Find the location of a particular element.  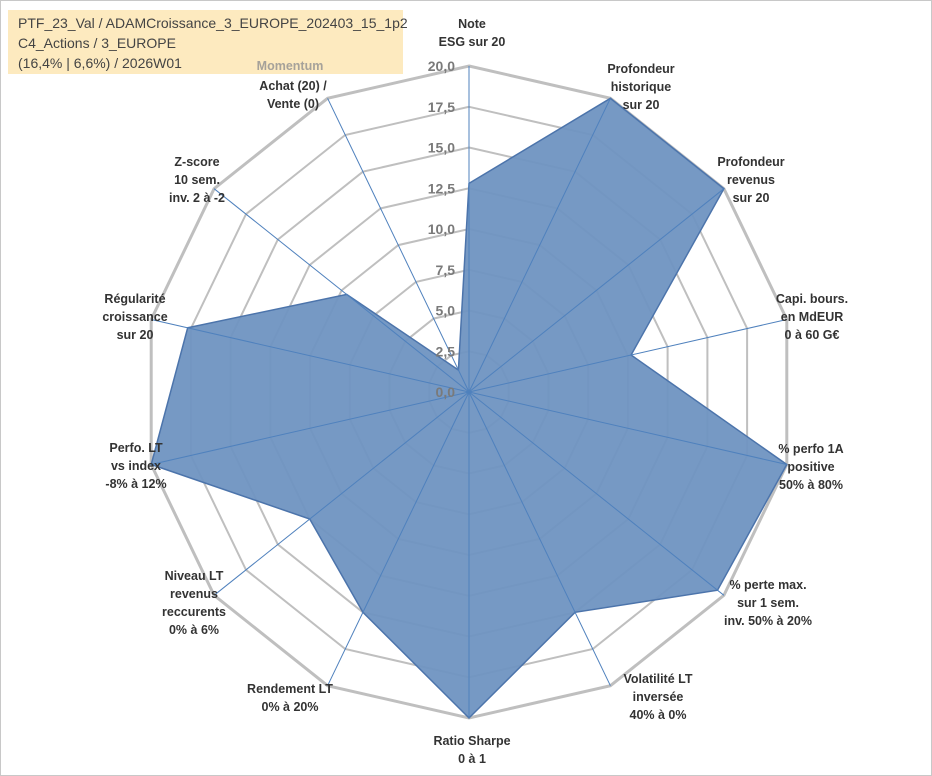

axis-label-line: en MdEUR is located at coordinates (812, 317).